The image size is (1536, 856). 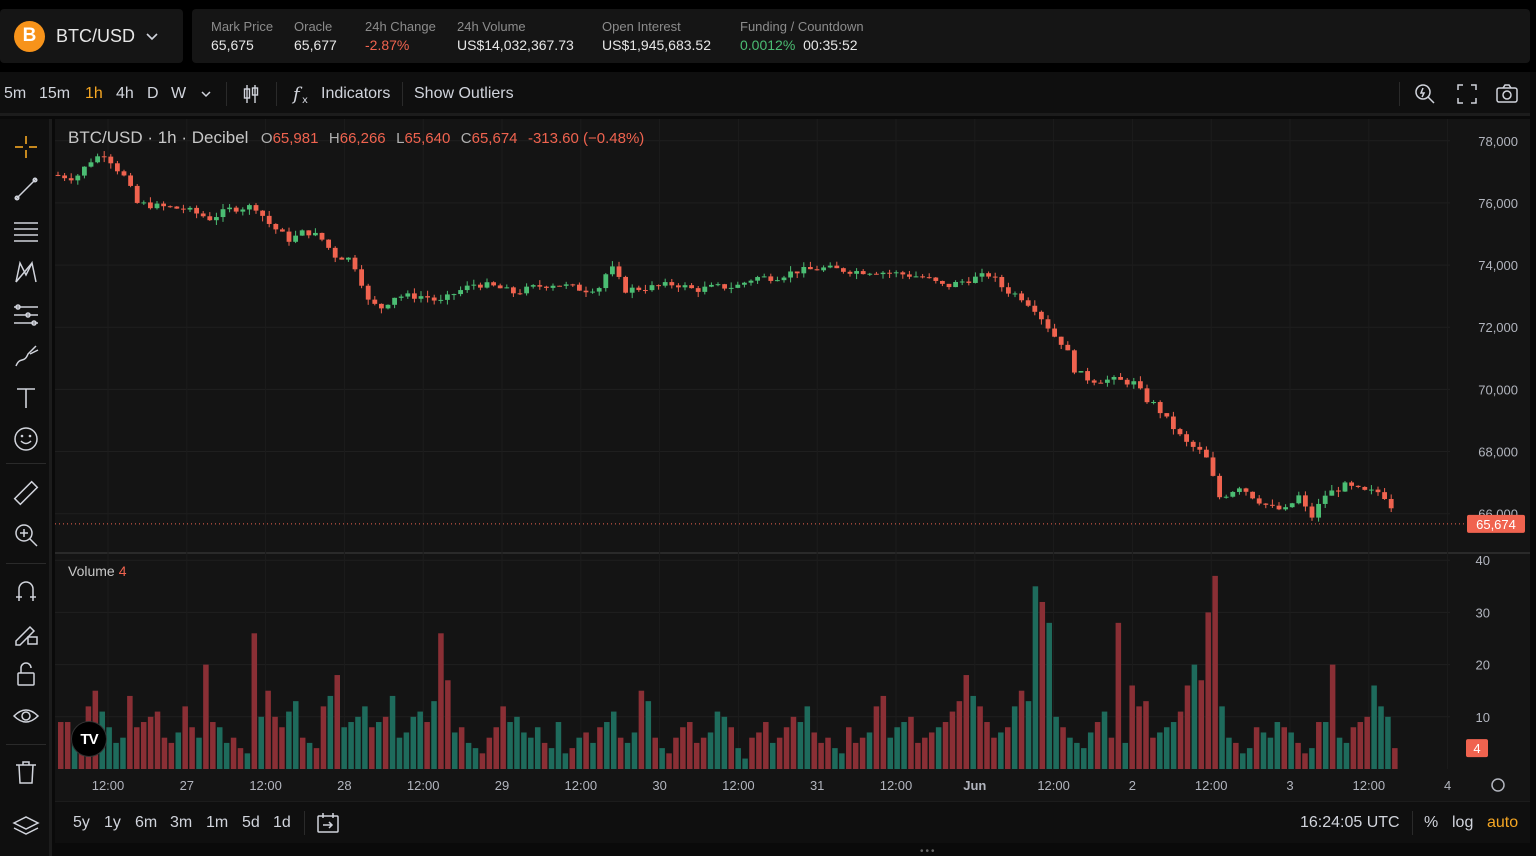 I want to click on divider, so click(x=276, y=94).